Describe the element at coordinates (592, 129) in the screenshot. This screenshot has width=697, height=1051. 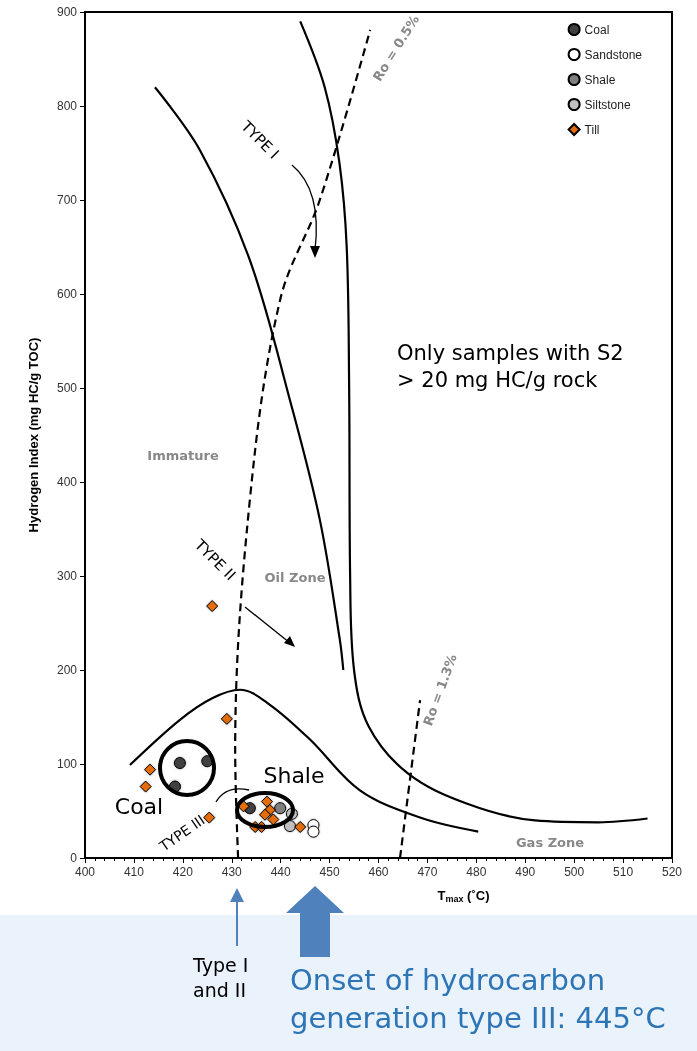
I see `legend-label: Till` at that location.